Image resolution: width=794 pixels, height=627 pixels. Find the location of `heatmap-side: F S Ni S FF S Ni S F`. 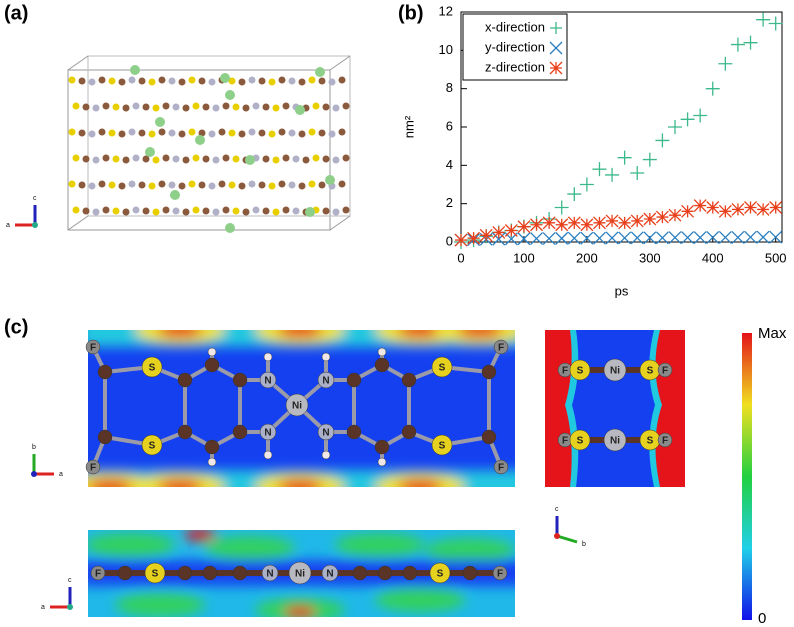

heatmap-side: F S Ni S FF S Ni S F is located at coordinates (615, 408).